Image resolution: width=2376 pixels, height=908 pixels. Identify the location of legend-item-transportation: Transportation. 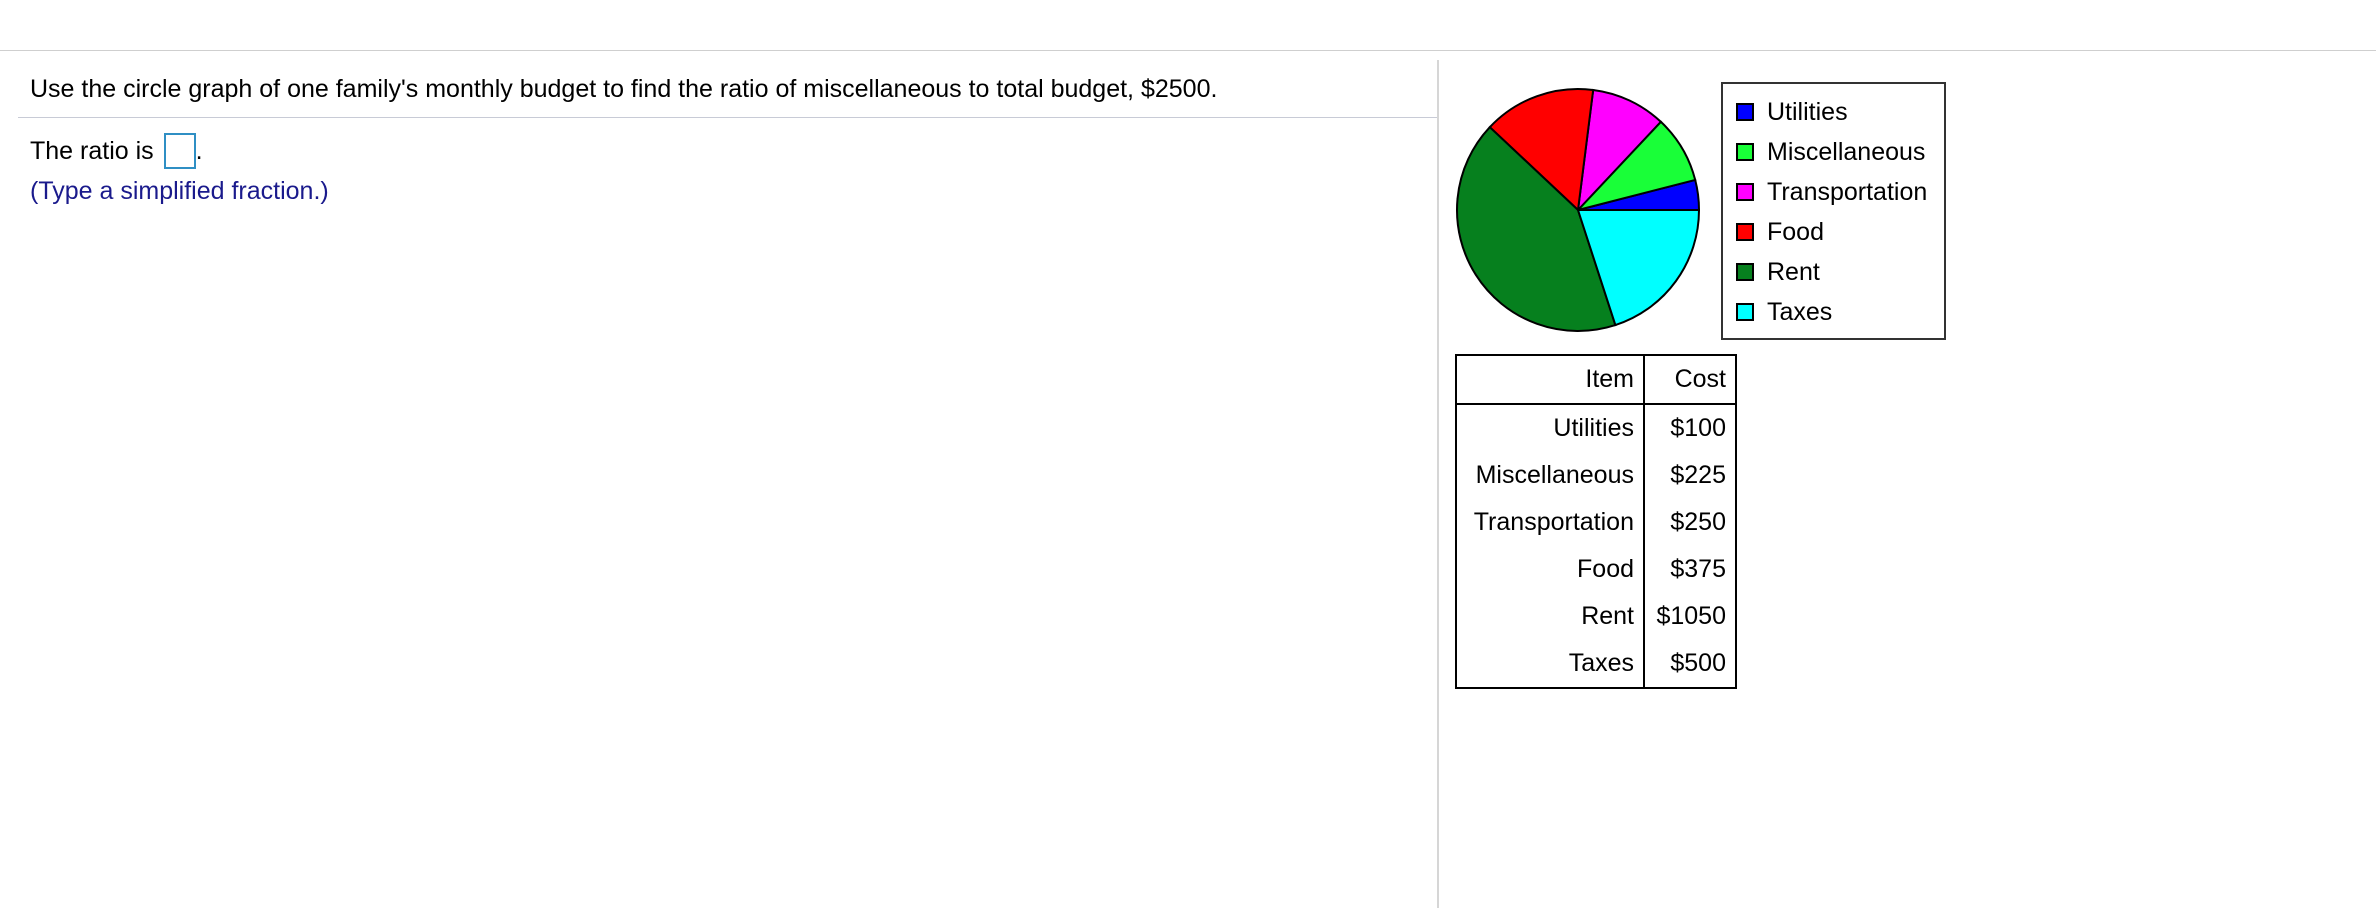
(1840, 192).